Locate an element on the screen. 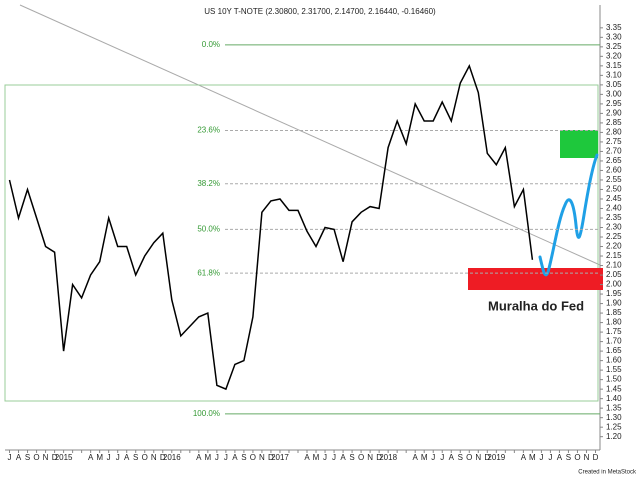 This screenshot has height=483, width=640. x-tick-label: 2015 is located at coordinates (64, 457).